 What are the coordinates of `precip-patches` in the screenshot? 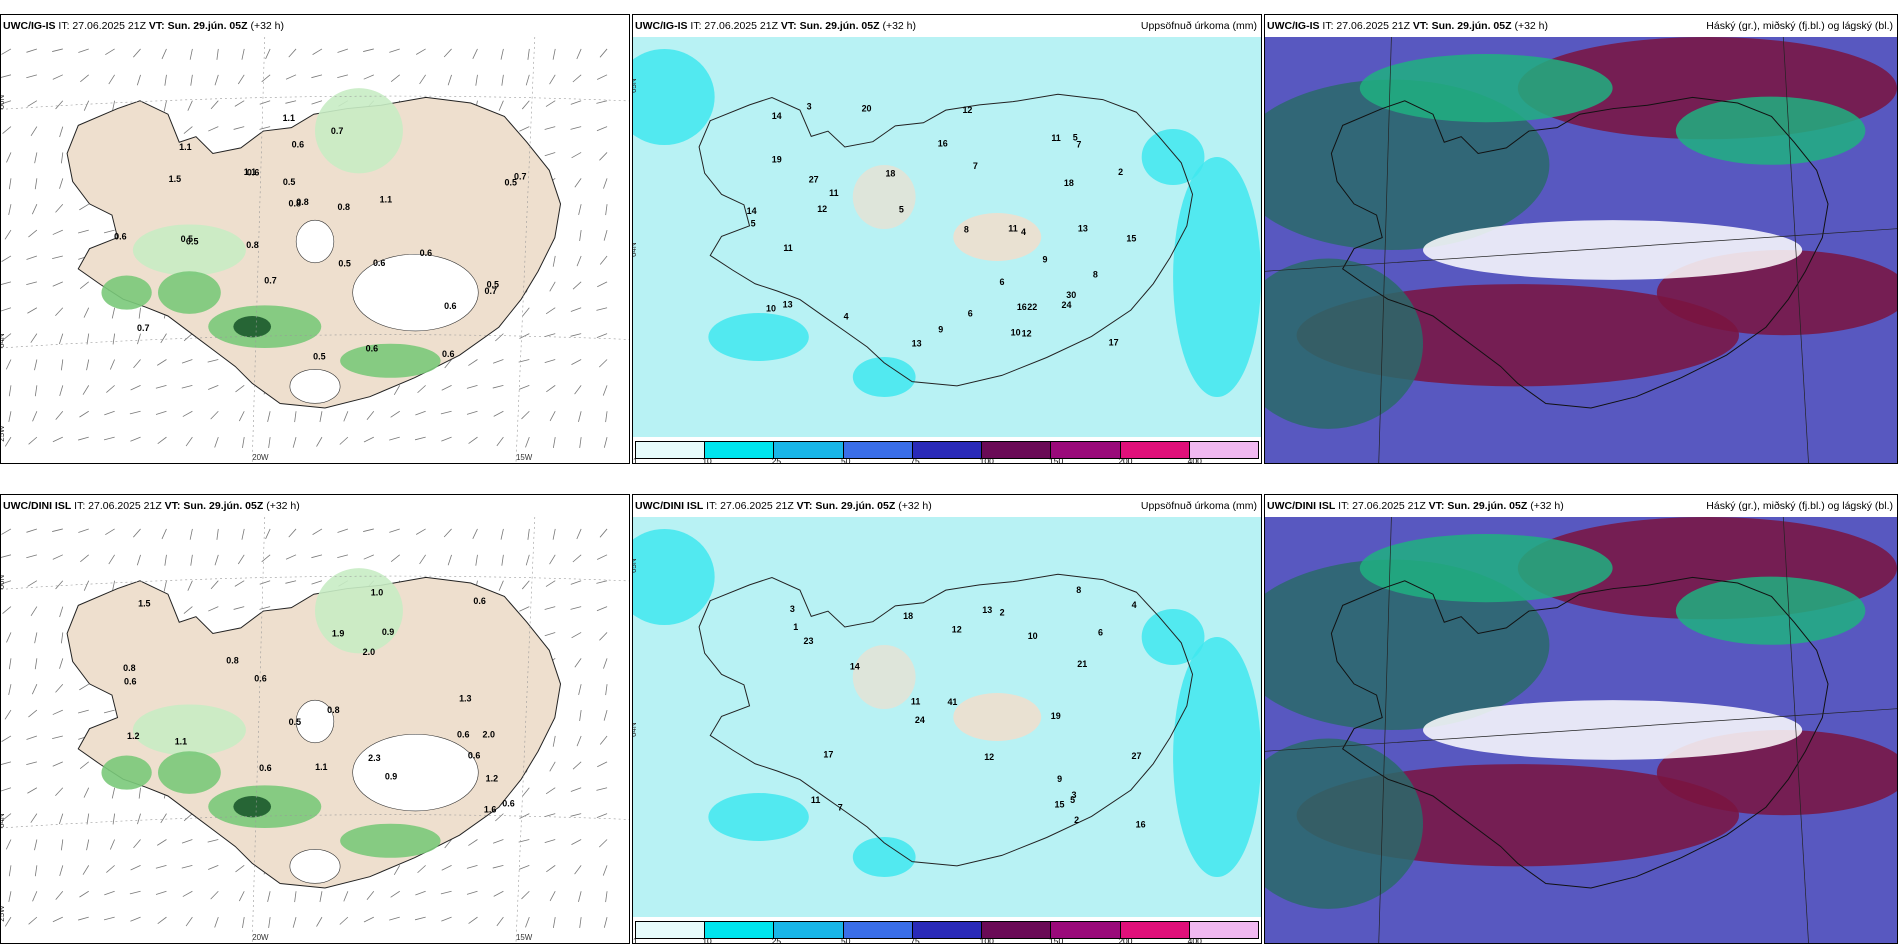 It's located at (271, 713).